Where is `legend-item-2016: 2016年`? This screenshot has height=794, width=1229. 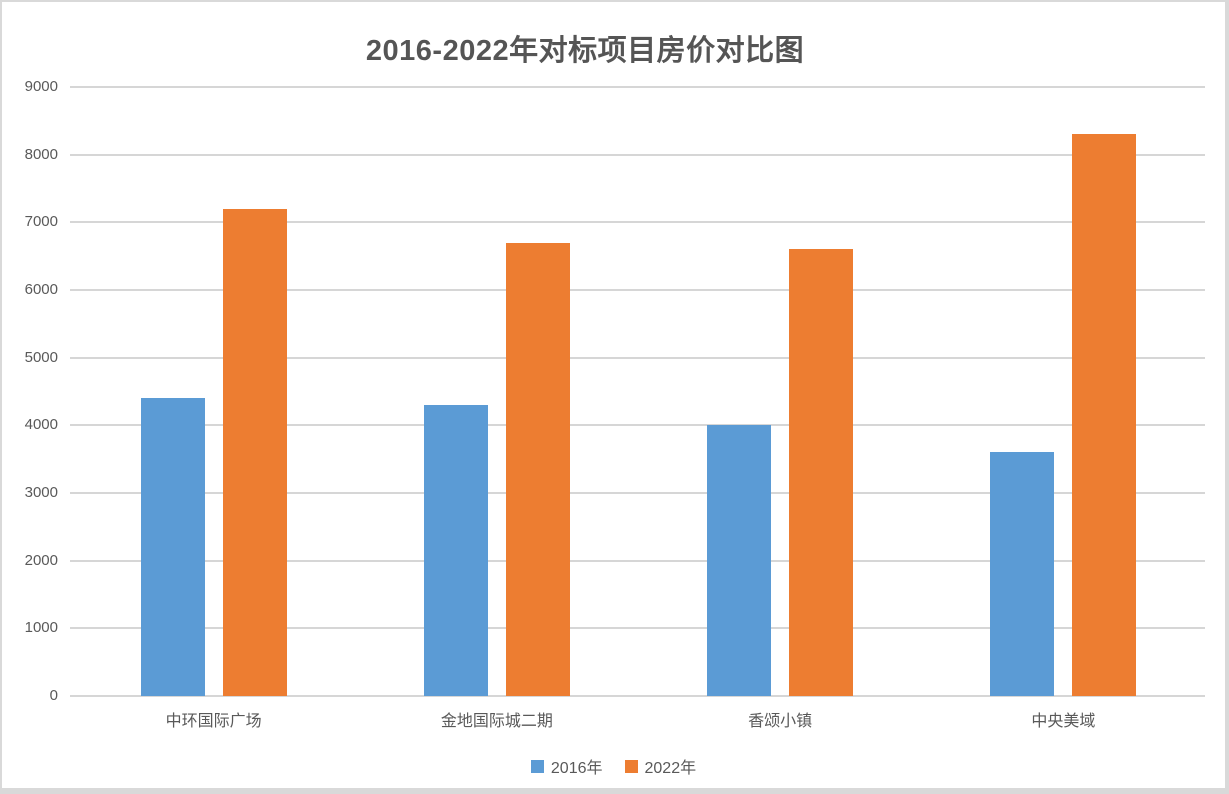 legend-item-2016: 2016年 is located at coordinates (566, 766).